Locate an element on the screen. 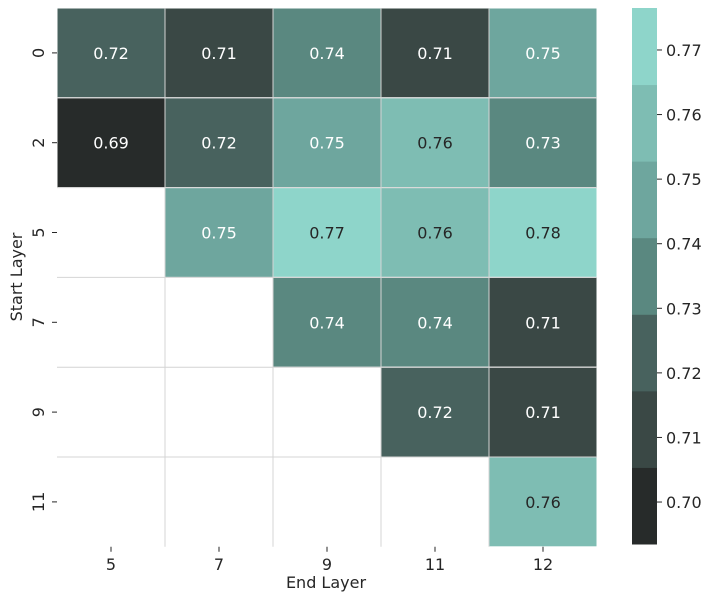 This screenshot has width=708, height=597. x-axis-label: End Layer is located at coordinates (326, 582).